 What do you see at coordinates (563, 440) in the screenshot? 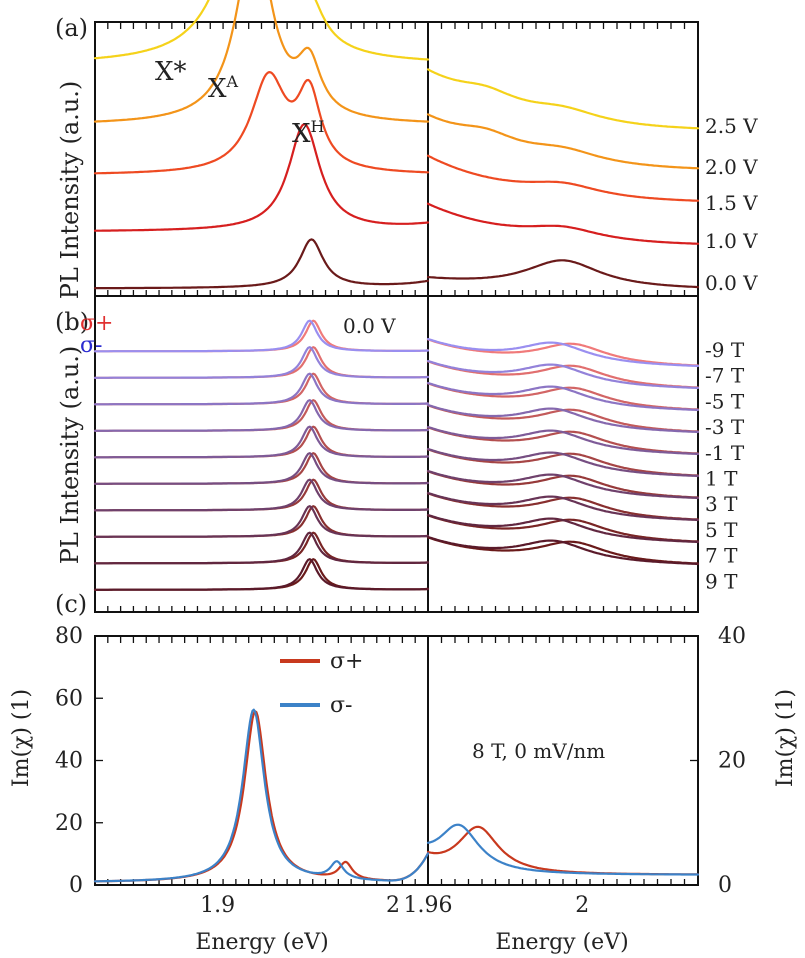
I see `field-line-right--1 T-minus` at bounding box center [563, 440].